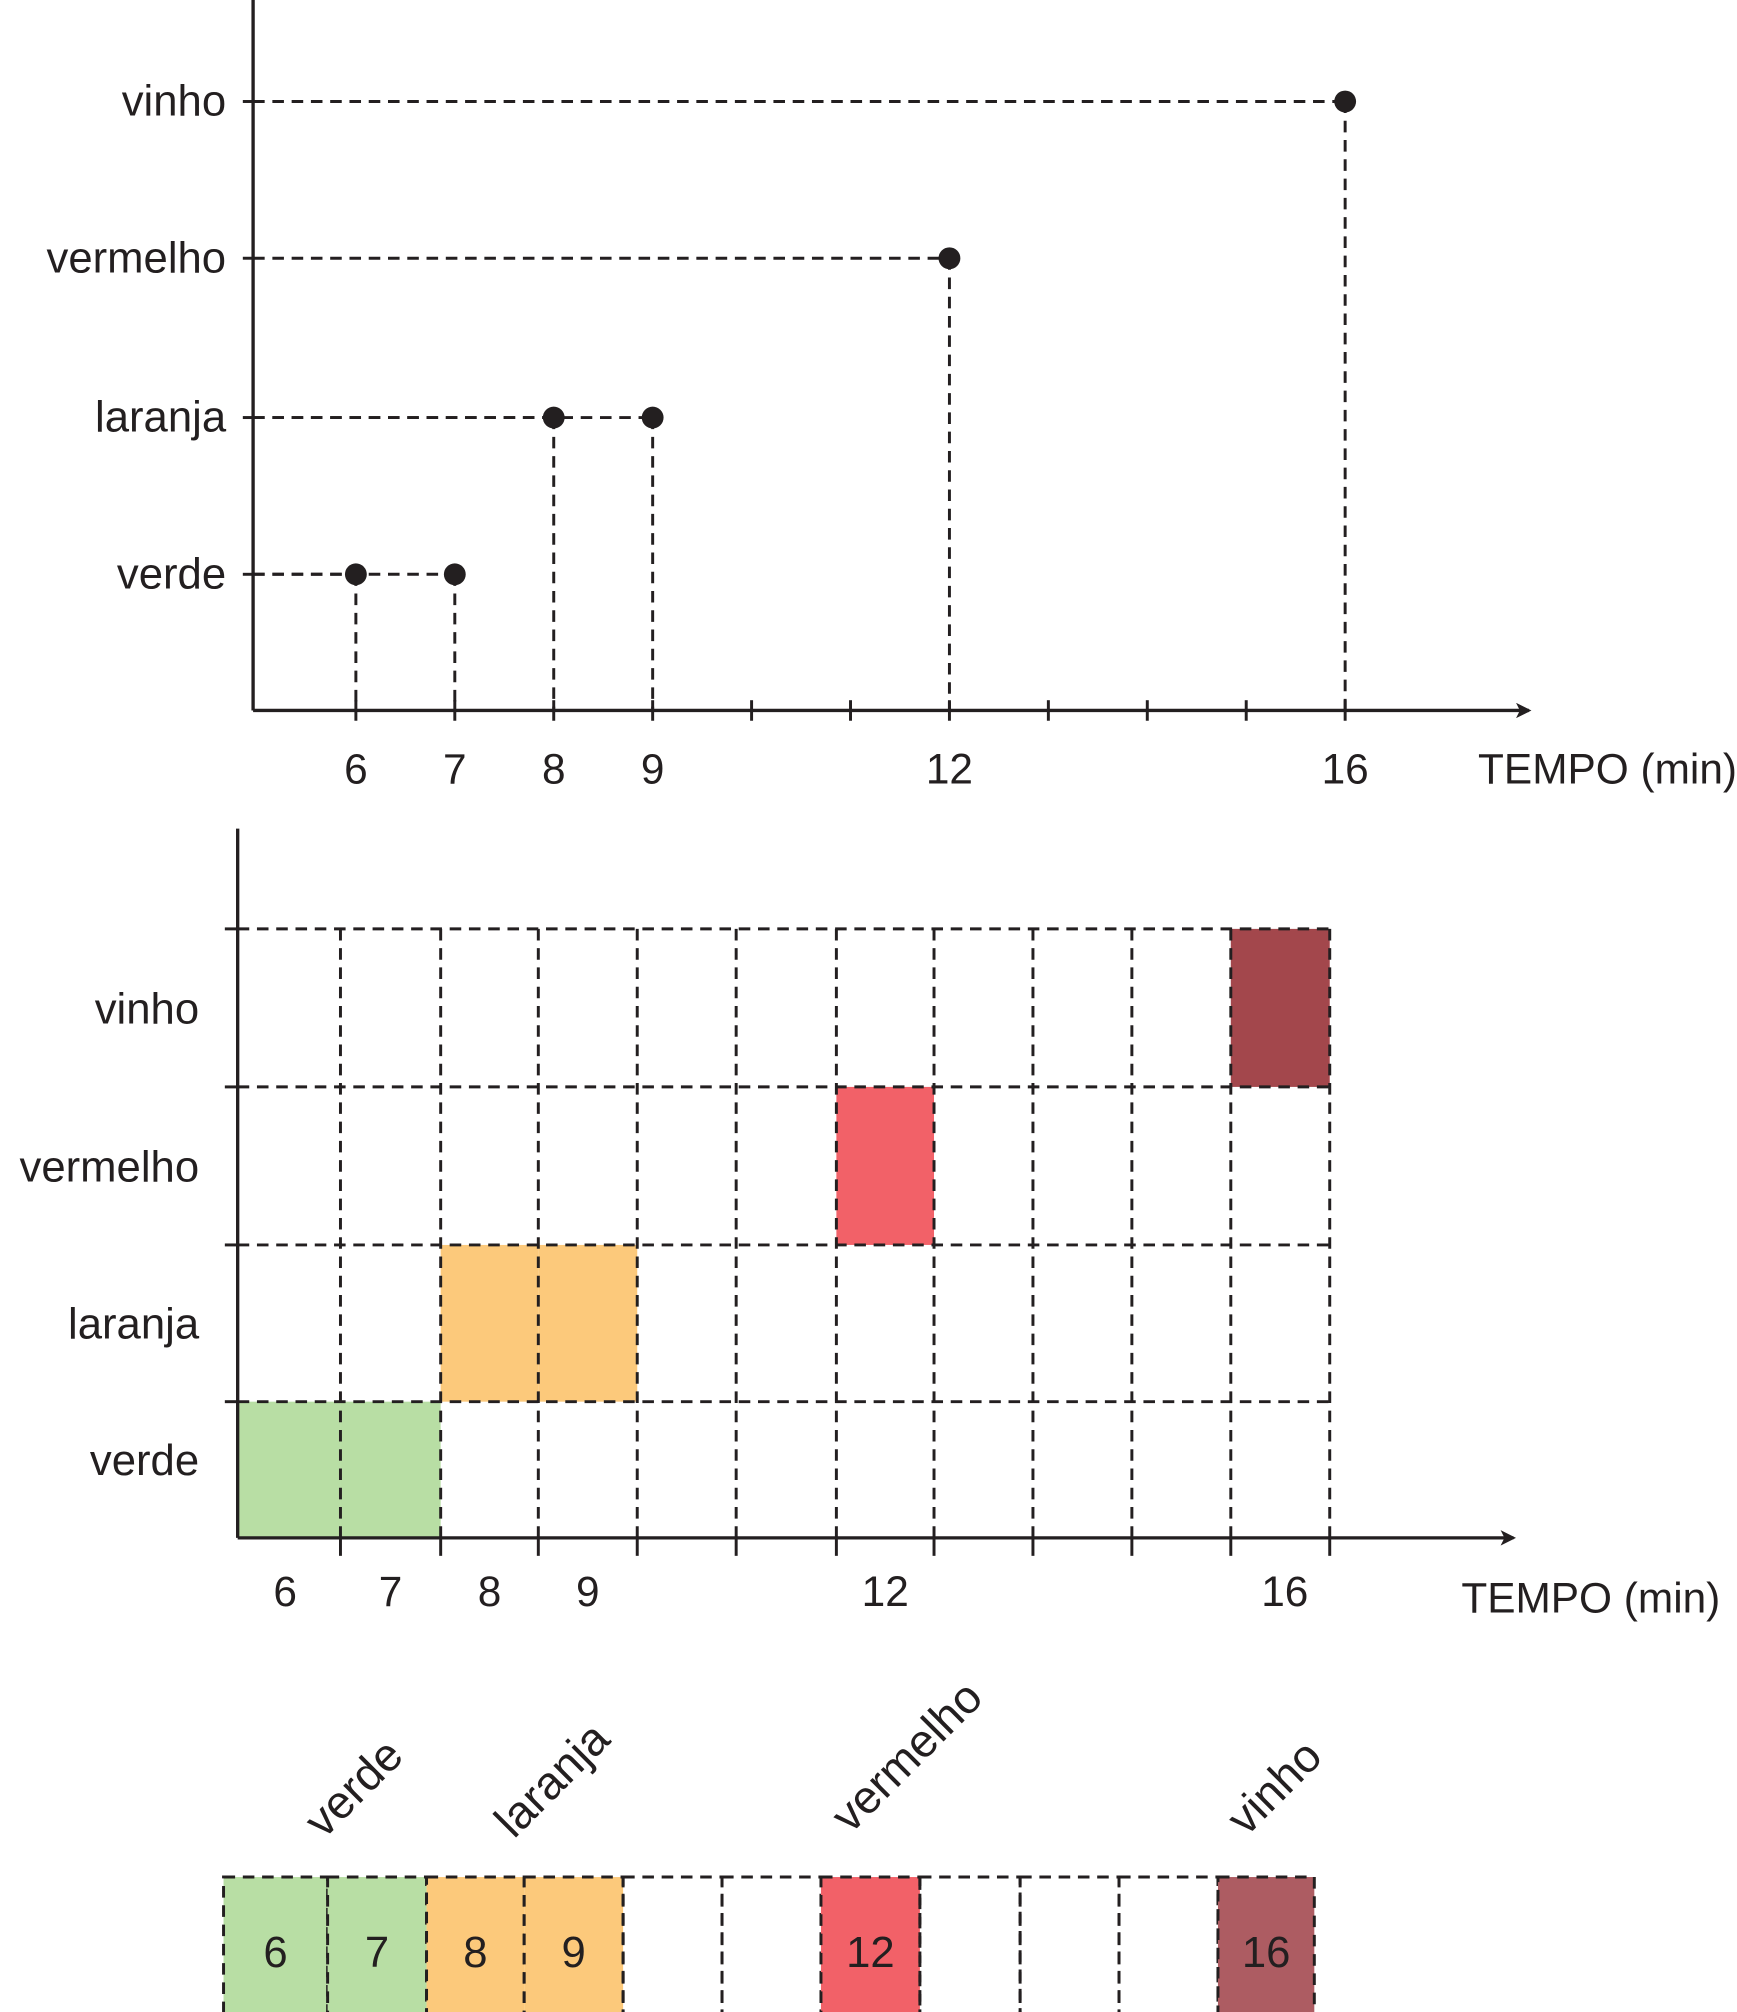  I want to click on strip-cell-label-6: 6, so click(275, 1952).